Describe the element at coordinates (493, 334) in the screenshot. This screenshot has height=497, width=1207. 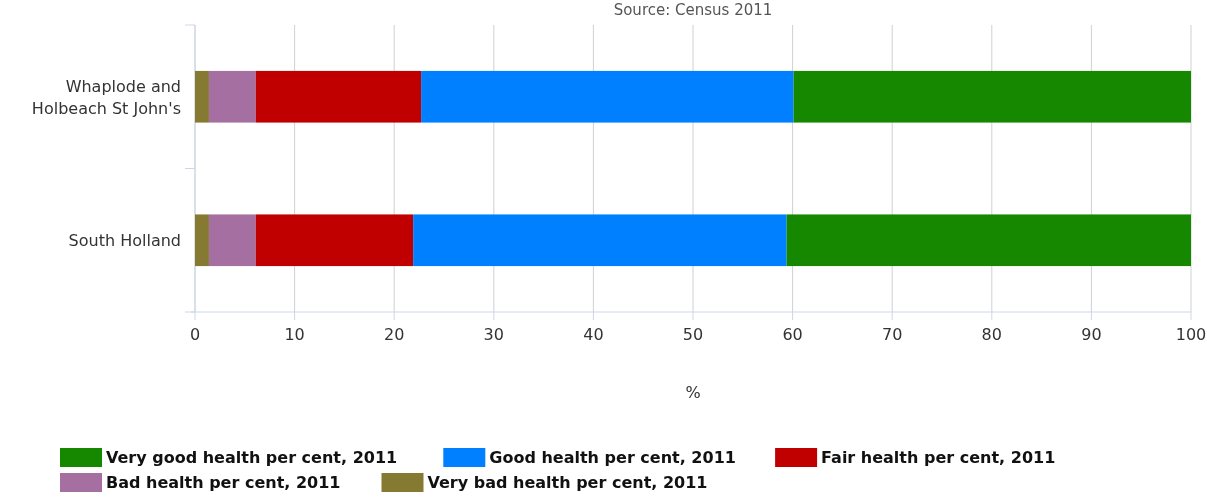
I see `x-tick-label: 30` at that location.